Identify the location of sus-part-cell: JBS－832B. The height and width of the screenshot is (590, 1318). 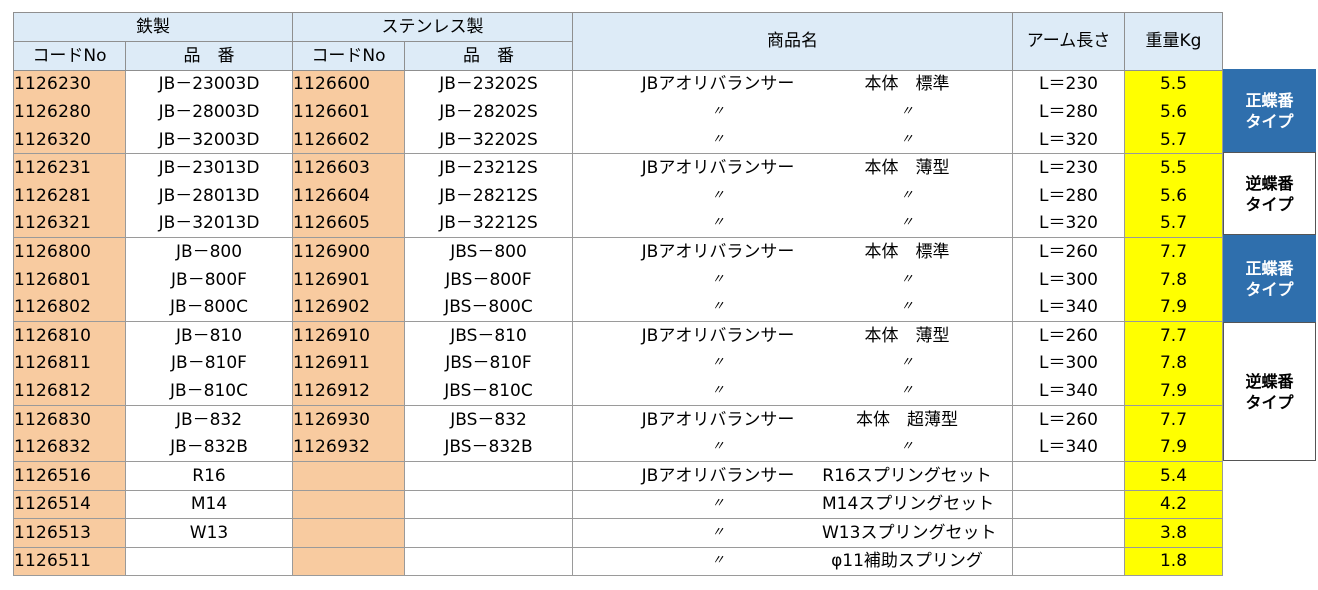
(488, 447).